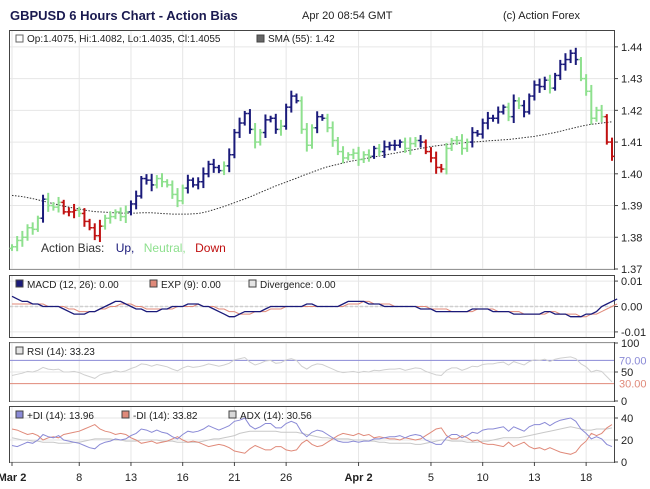 The width and height of the screenshot is (650, 489). Describe the element at coordinates (631, 143) in the screenshot. I see `price-y-tick-label: 1.41` at that location.